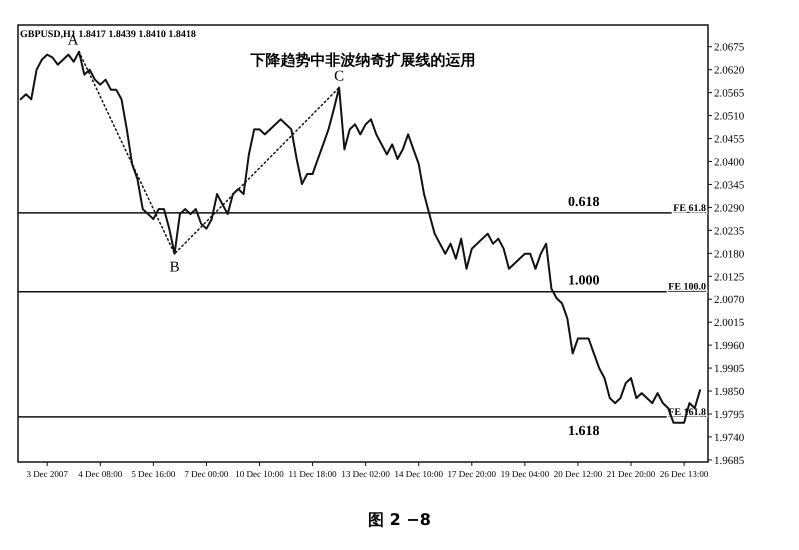  What do you see at coordinates (100, 474) in the screenshot?
I see `x-tick-label: 4 Dec 08:00` at bounding box center [100, 474].